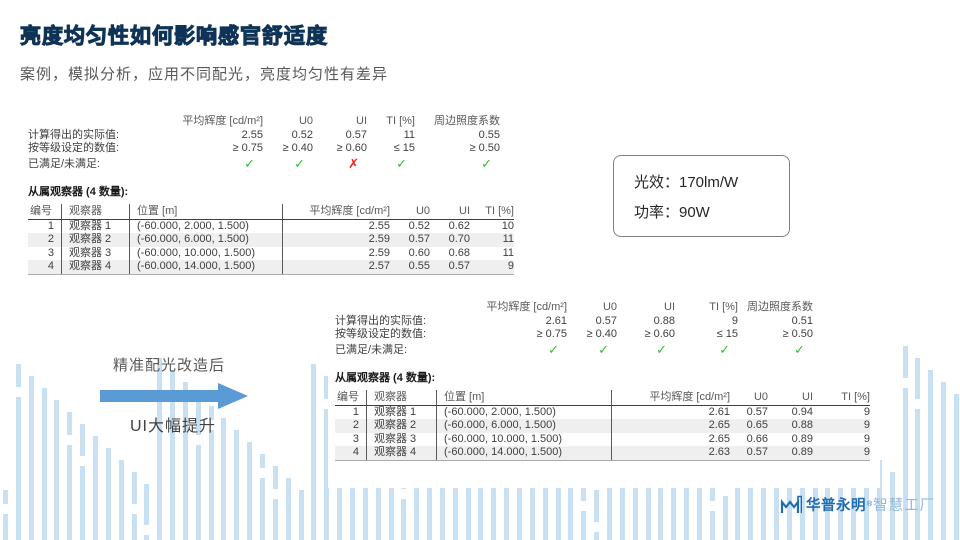  I want to click on factory-icon, so click(791, 504).